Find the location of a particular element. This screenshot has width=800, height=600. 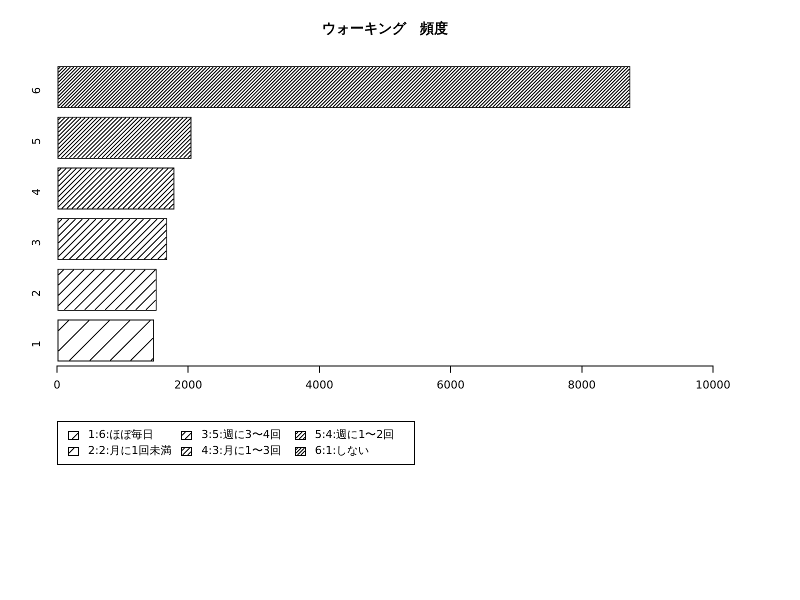

x-tick-label: 10000 is located at coordinates (713, 385).